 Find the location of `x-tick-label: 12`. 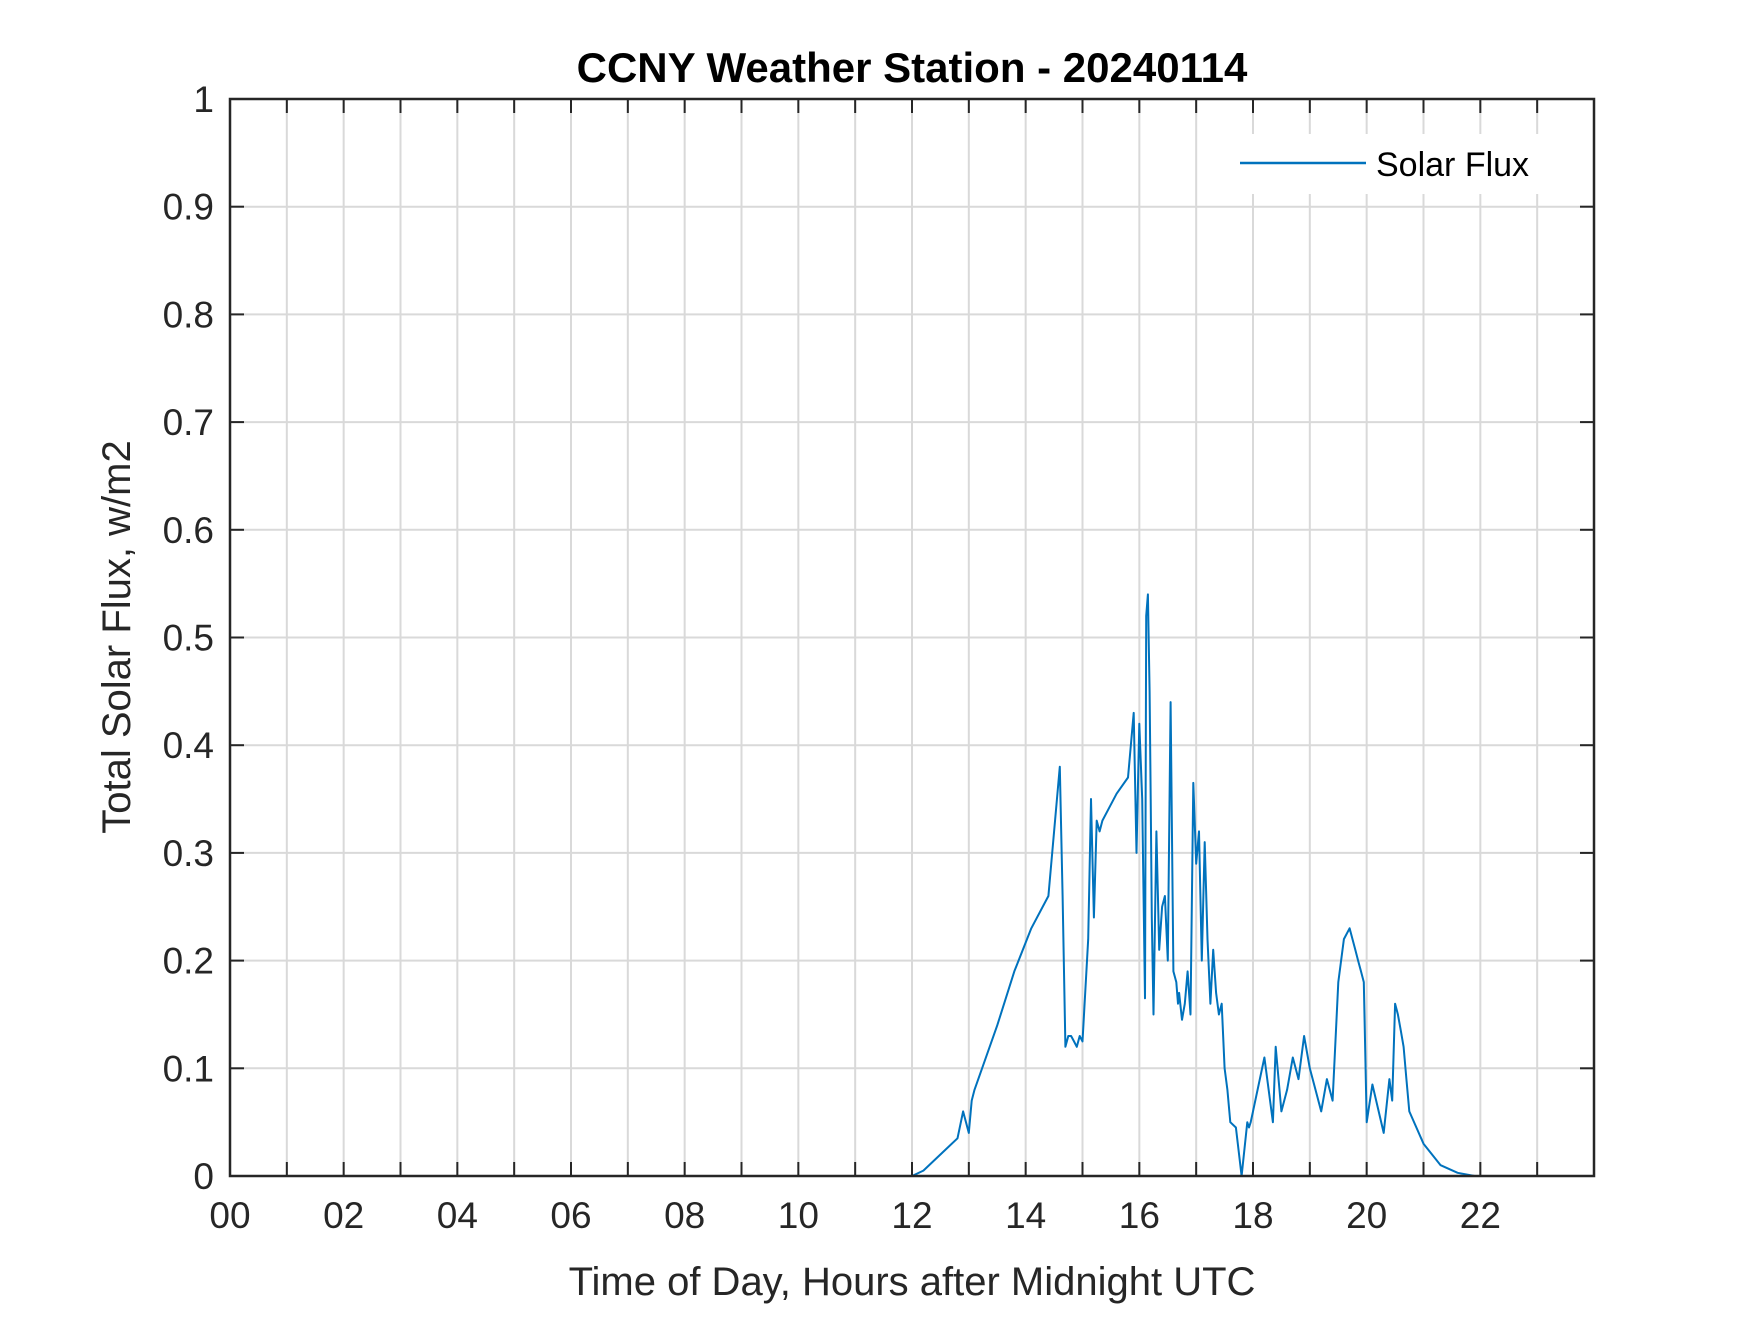

x-tick-label: 12 is located at coordinates (911, 1215).